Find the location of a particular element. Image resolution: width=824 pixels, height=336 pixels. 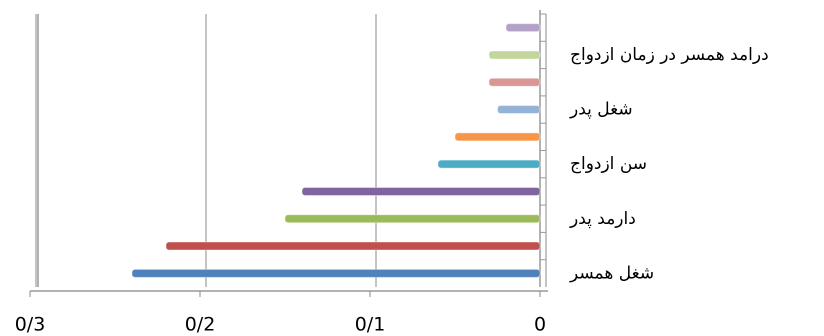

y-tick-label: دارمد پدر is located at coordinates (602, 219).